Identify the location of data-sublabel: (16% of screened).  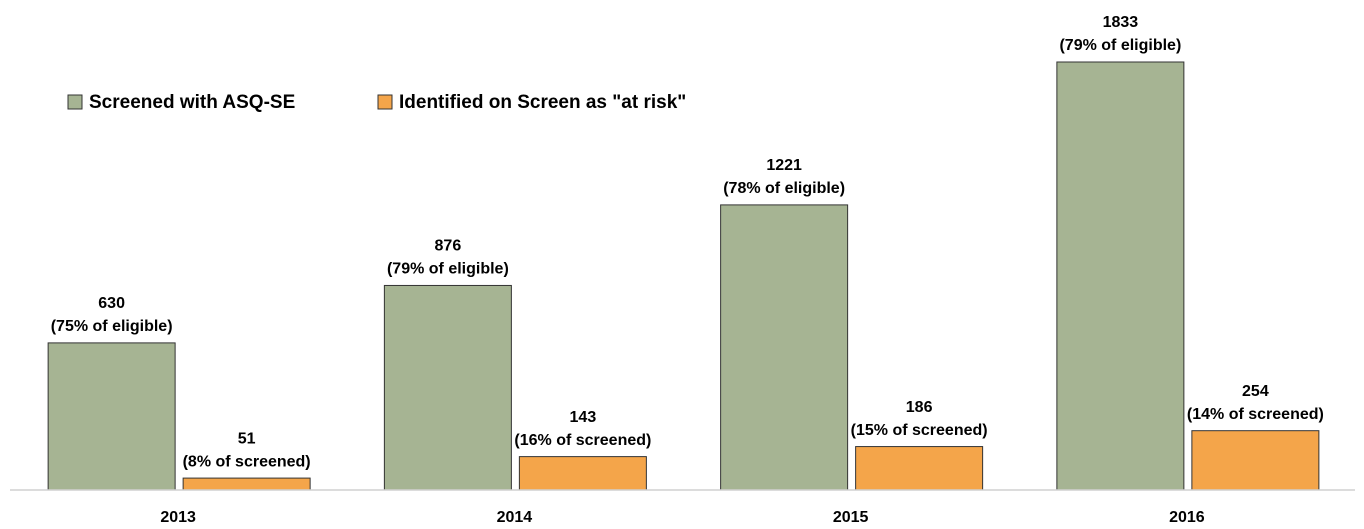
(582, 440).